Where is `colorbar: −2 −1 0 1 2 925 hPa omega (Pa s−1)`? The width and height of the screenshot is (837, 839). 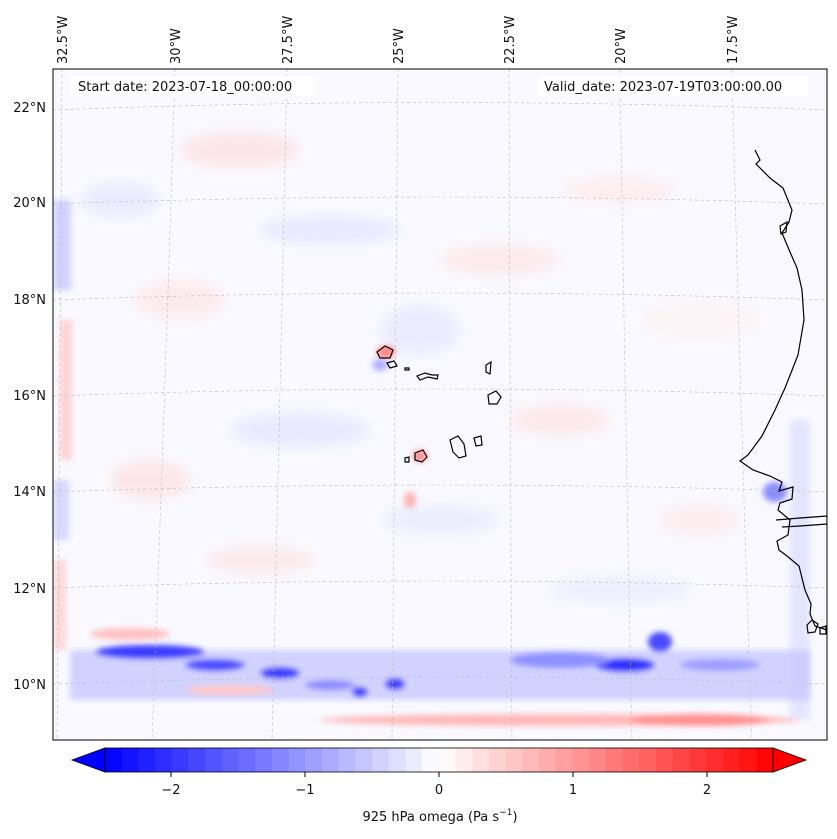
colorbar: −2 −1 0 1 2 925 hPa omega (Pa s−1) is located at coordinates (439, 786).